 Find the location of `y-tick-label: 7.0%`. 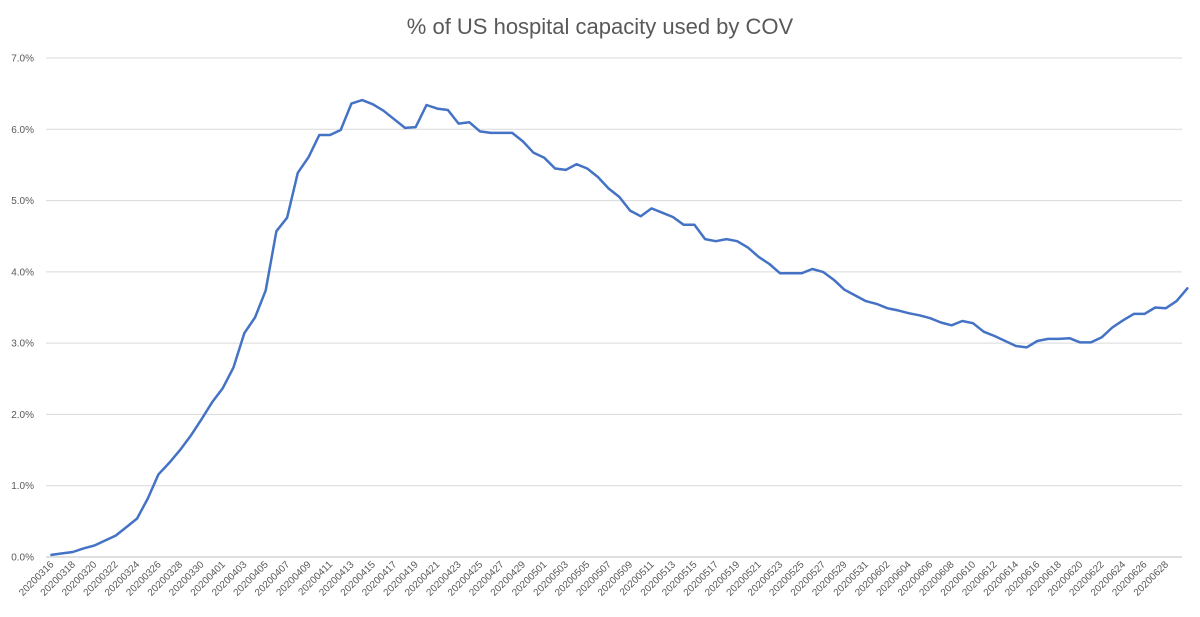

y-tick-label: 7.0% is located at coordinates (22, 59).